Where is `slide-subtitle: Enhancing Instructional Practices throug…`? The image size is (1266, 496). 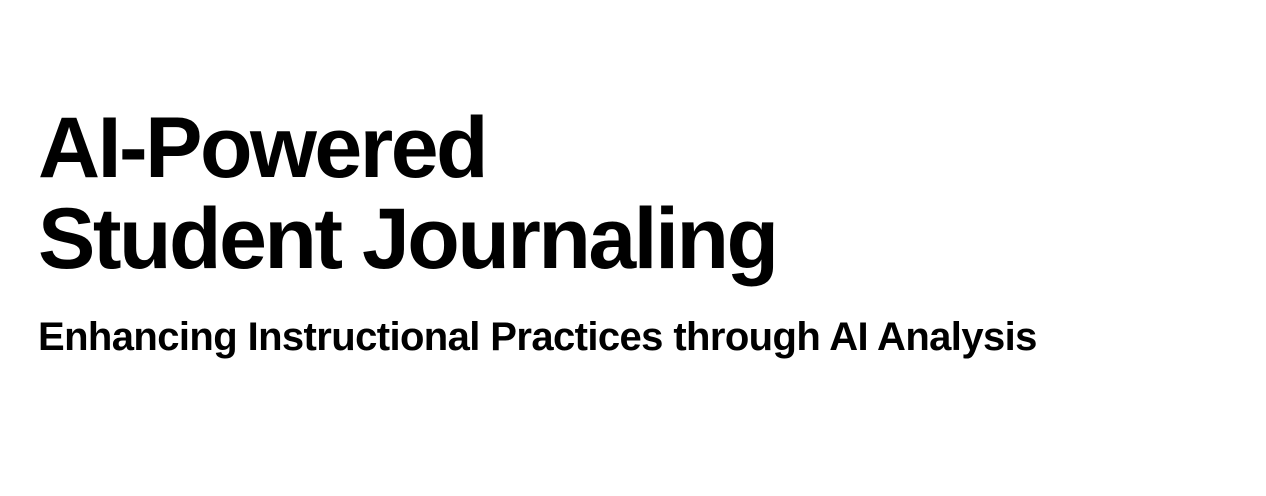 slide-subtitle: Enhancing Instructional Practices throug… is located at coordinates (537, 337).